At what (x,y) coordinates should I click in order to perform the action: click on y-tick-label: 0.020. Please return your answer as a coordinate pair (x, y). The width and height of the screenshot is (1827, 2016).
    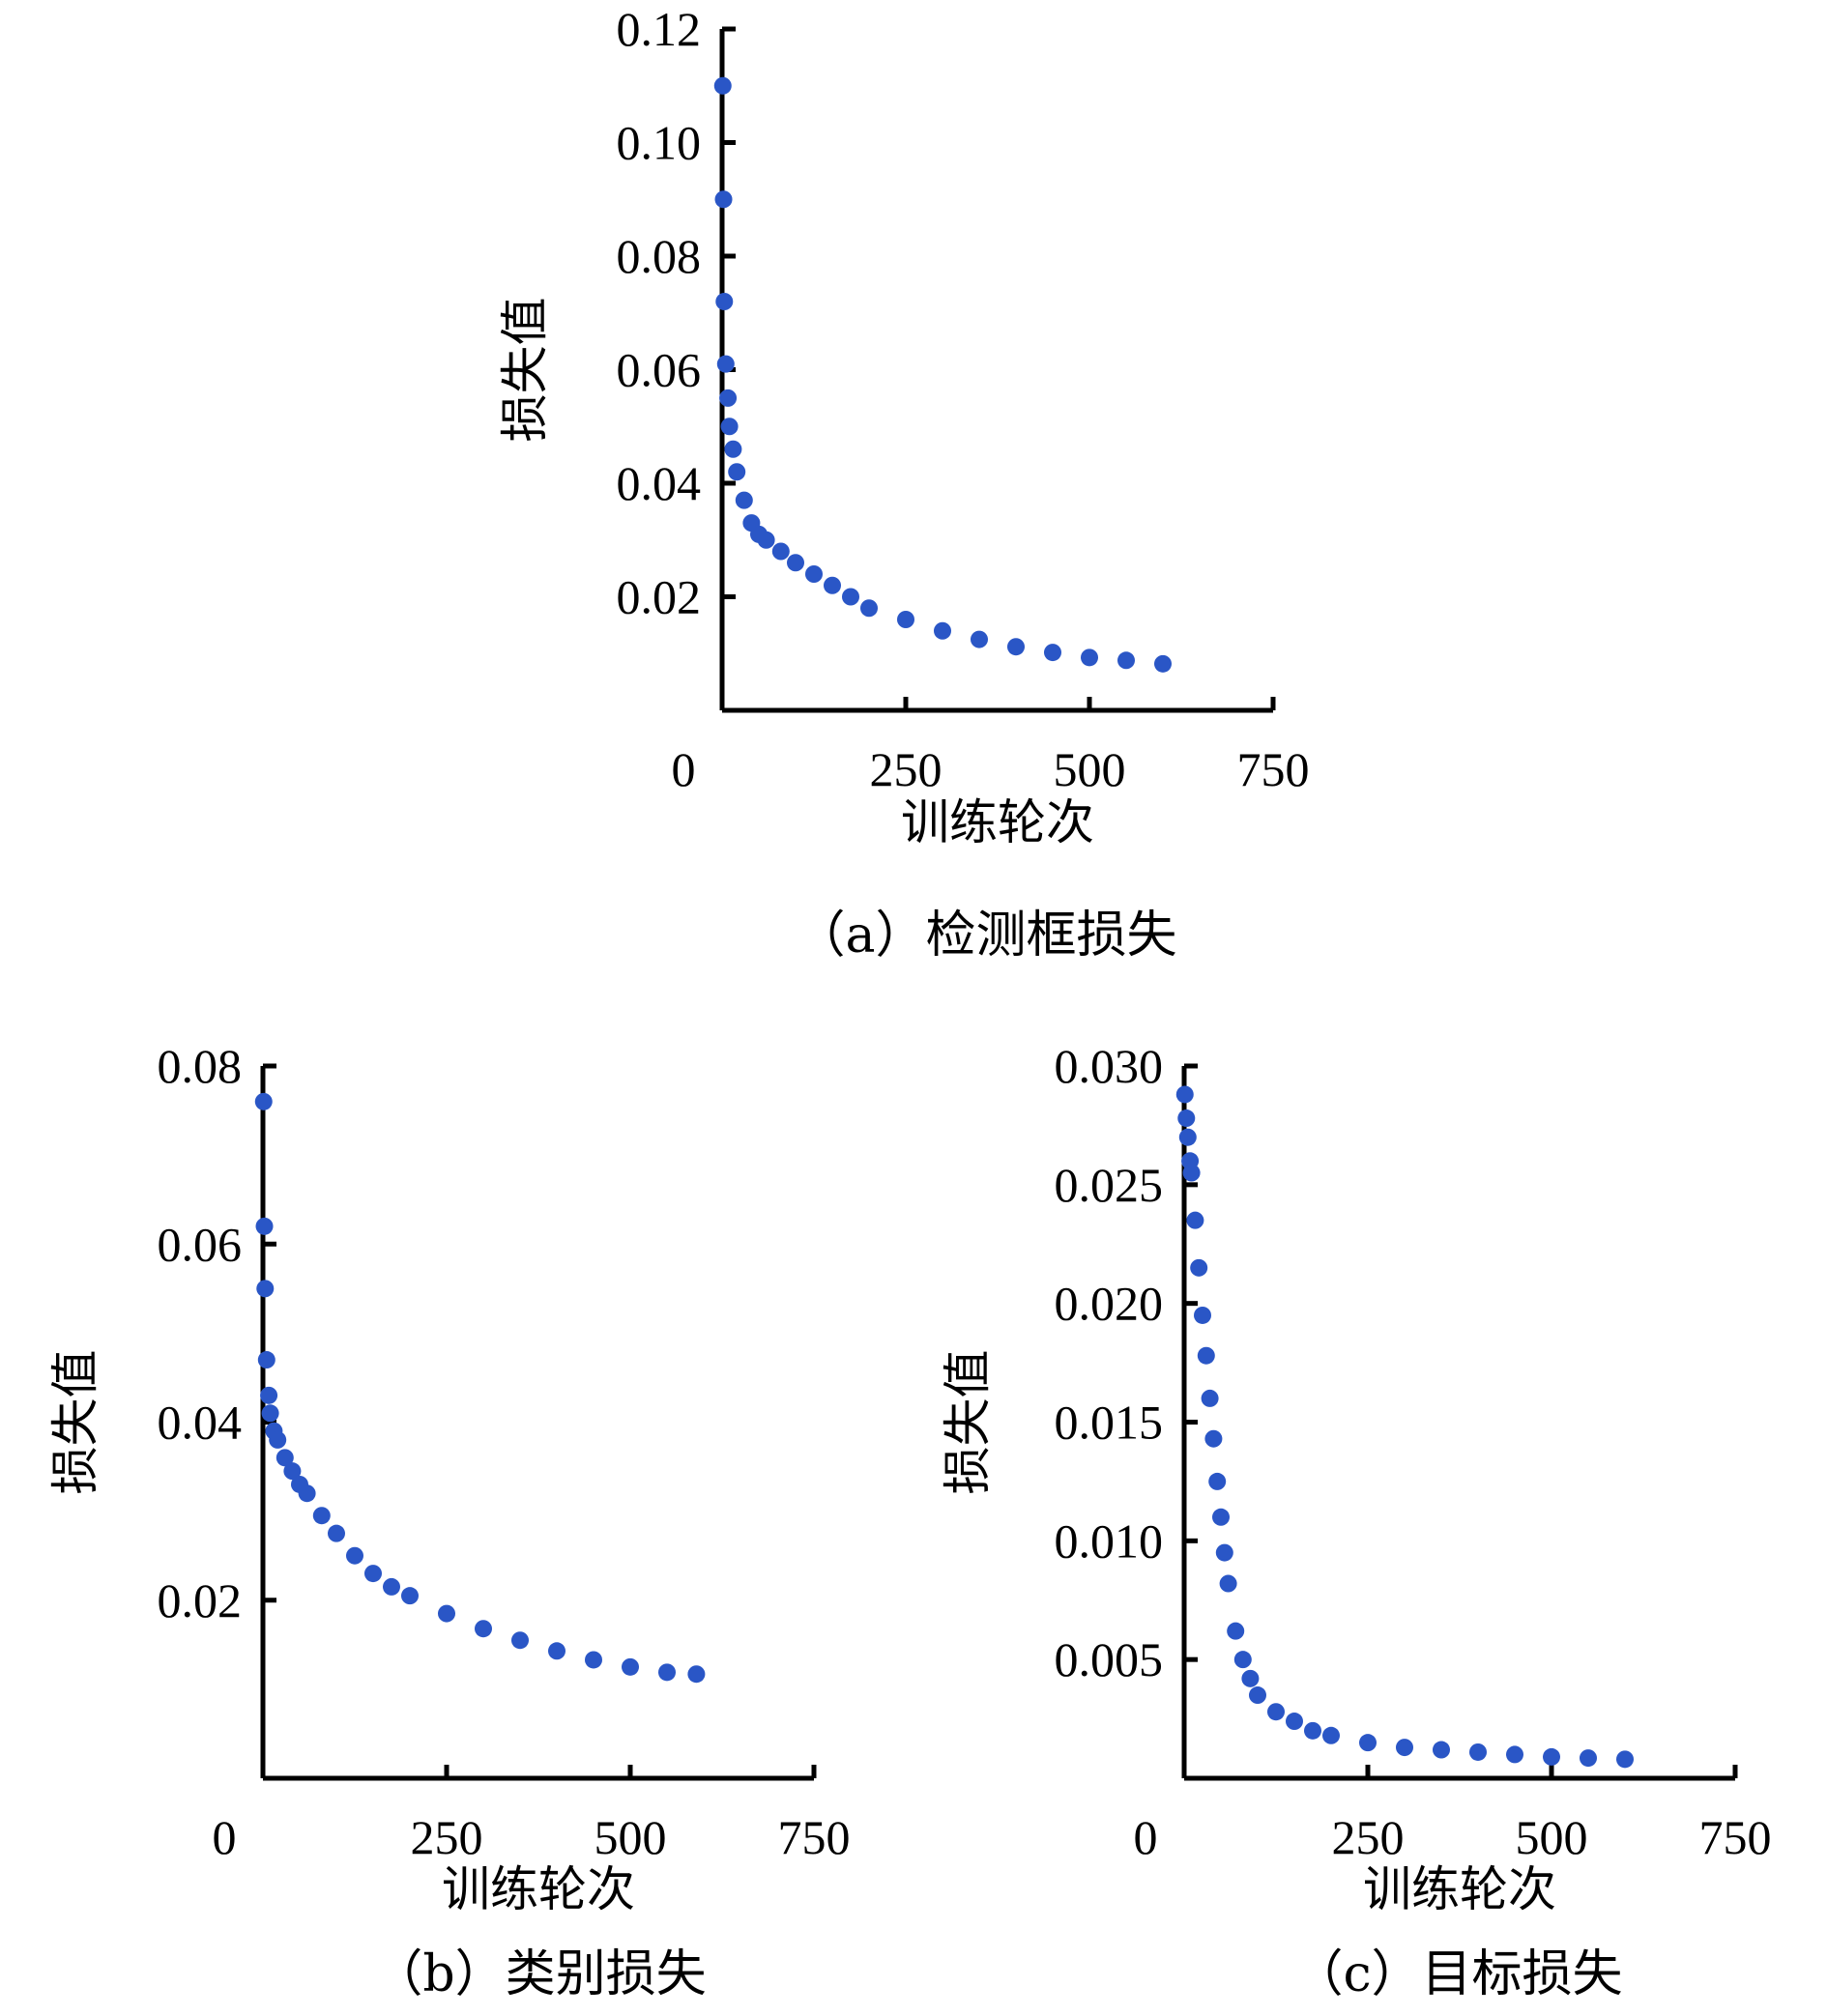
    Looking at the image, I should click on (1110, 1304).